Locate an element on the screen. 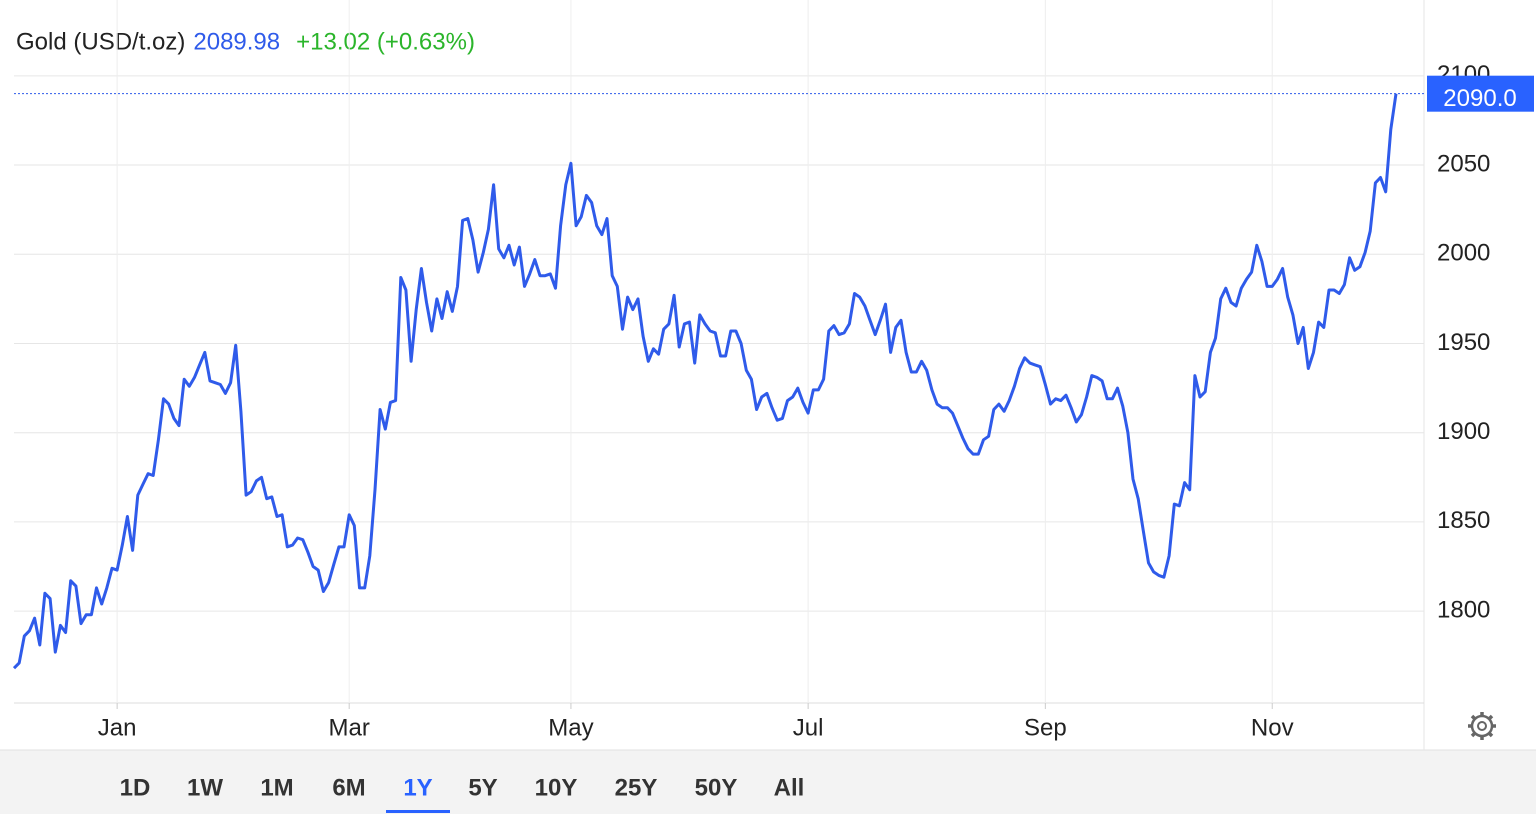 The width and height of the screenshot is (1536, 814). gear-teeth is located at coordinates (1482, 726).